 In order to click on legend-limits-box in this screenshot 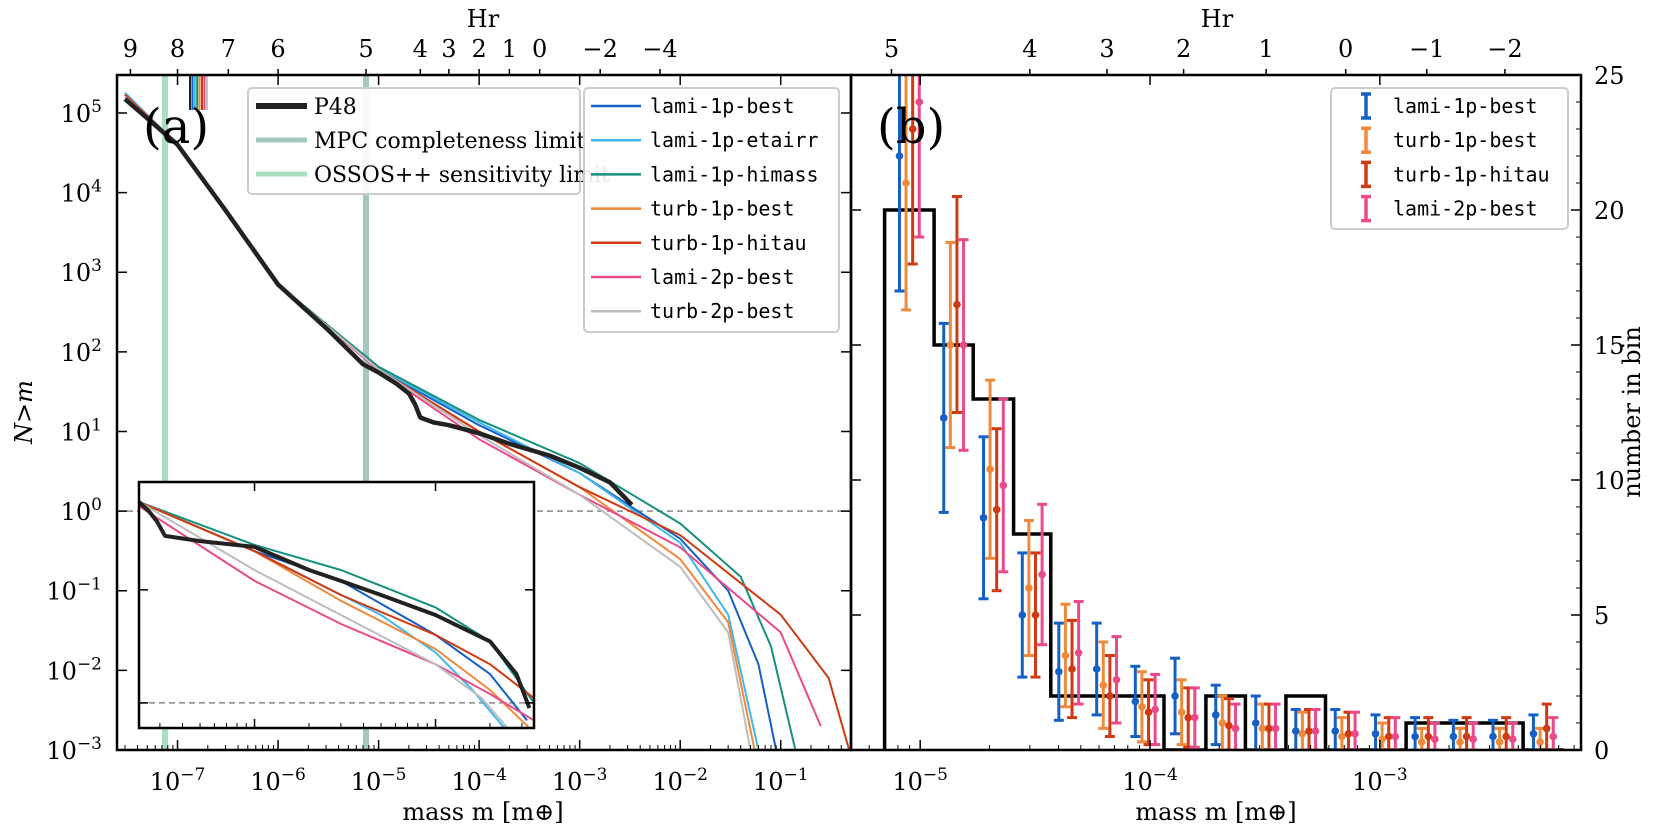, I will do `click(414, 141)`.